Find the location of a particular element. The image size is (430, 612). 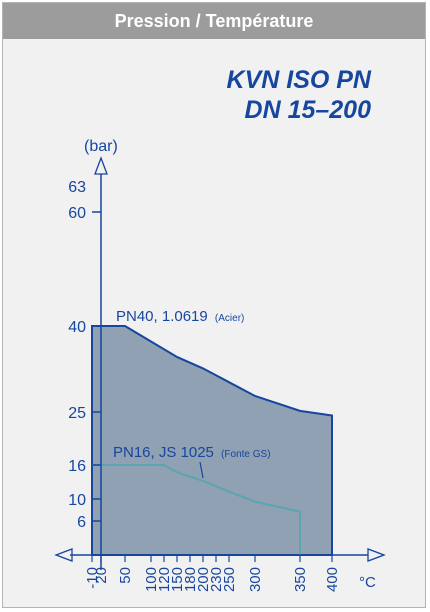

x-tick-label: 400 is located at coordinates (332, 579).